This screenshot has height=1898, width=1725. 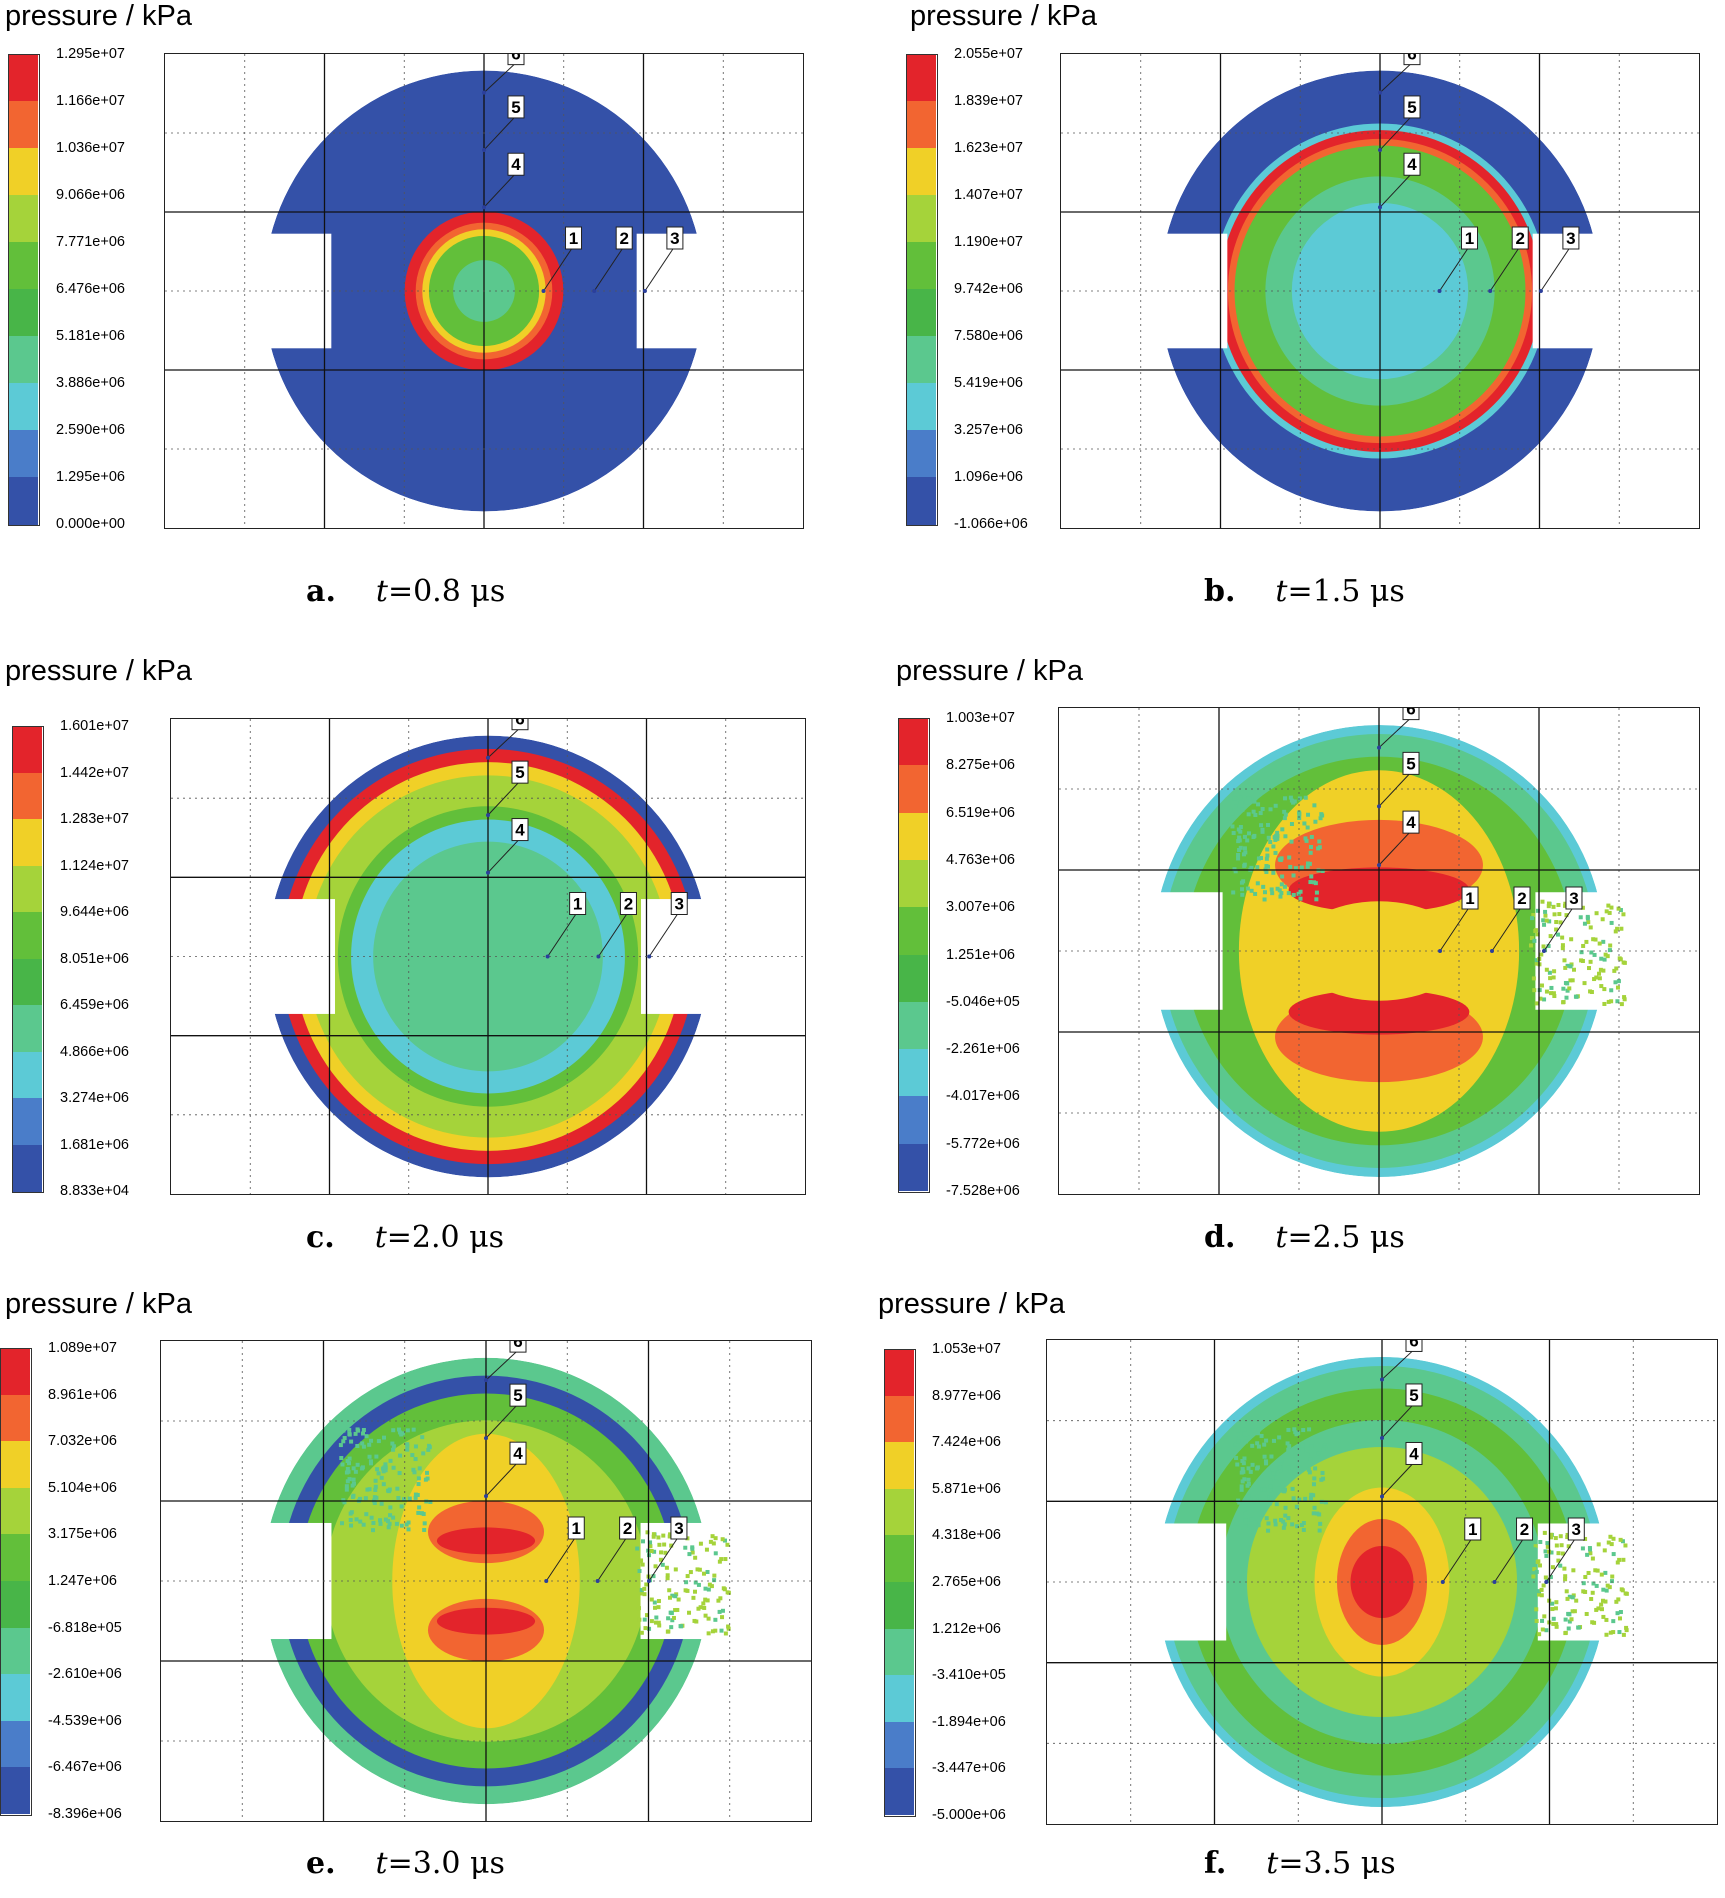 What do you see at coordinates (90, 148) in the screenshot?
I see `colorbar-tick-label: 1.036e+07` at bounding box center [90, 148].